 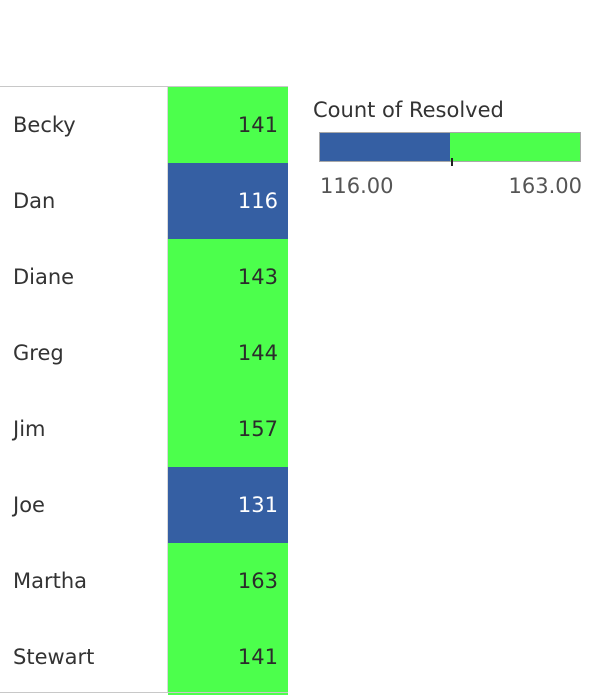 I want to click on table-row: Dan 116, so click(x=144, y=201).